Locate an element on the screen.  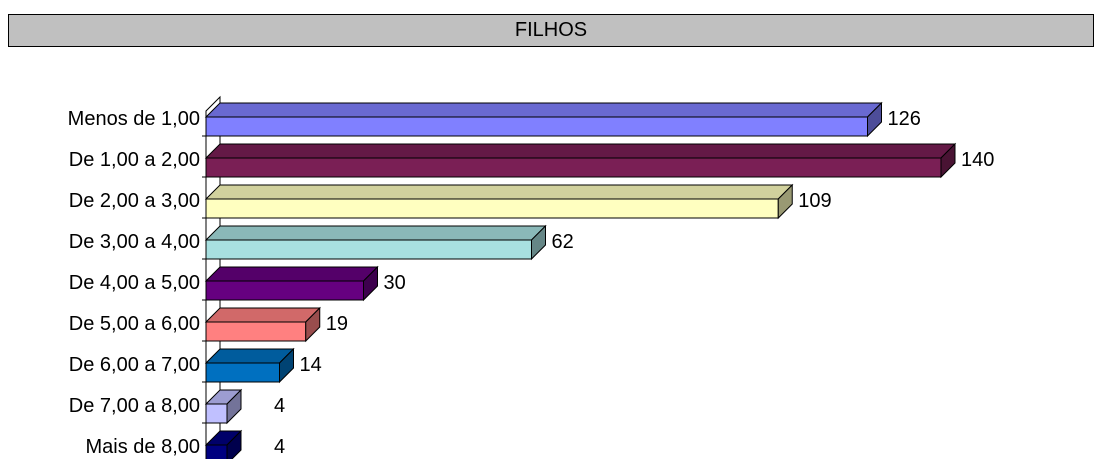
category-label: De 6,00 a 7,00 is located at coordinates (134, 365).